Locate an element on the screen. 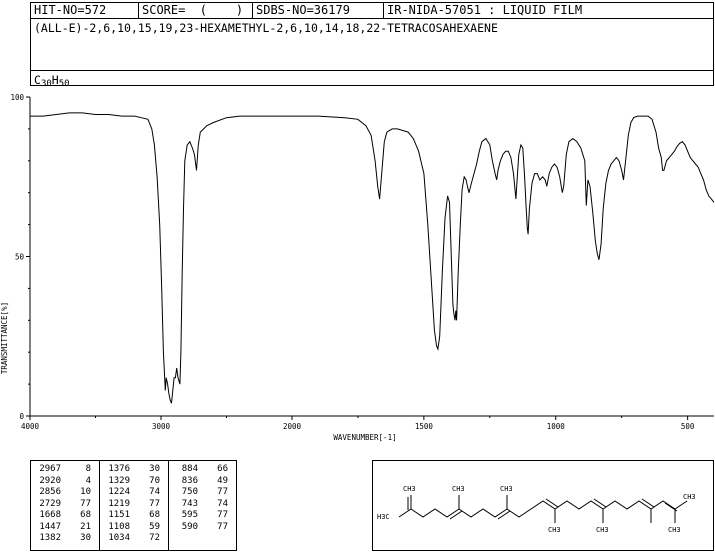 This screenshot has width=715, height=554. peak-wavenumber: 836 is located at coordinates (189, 480).